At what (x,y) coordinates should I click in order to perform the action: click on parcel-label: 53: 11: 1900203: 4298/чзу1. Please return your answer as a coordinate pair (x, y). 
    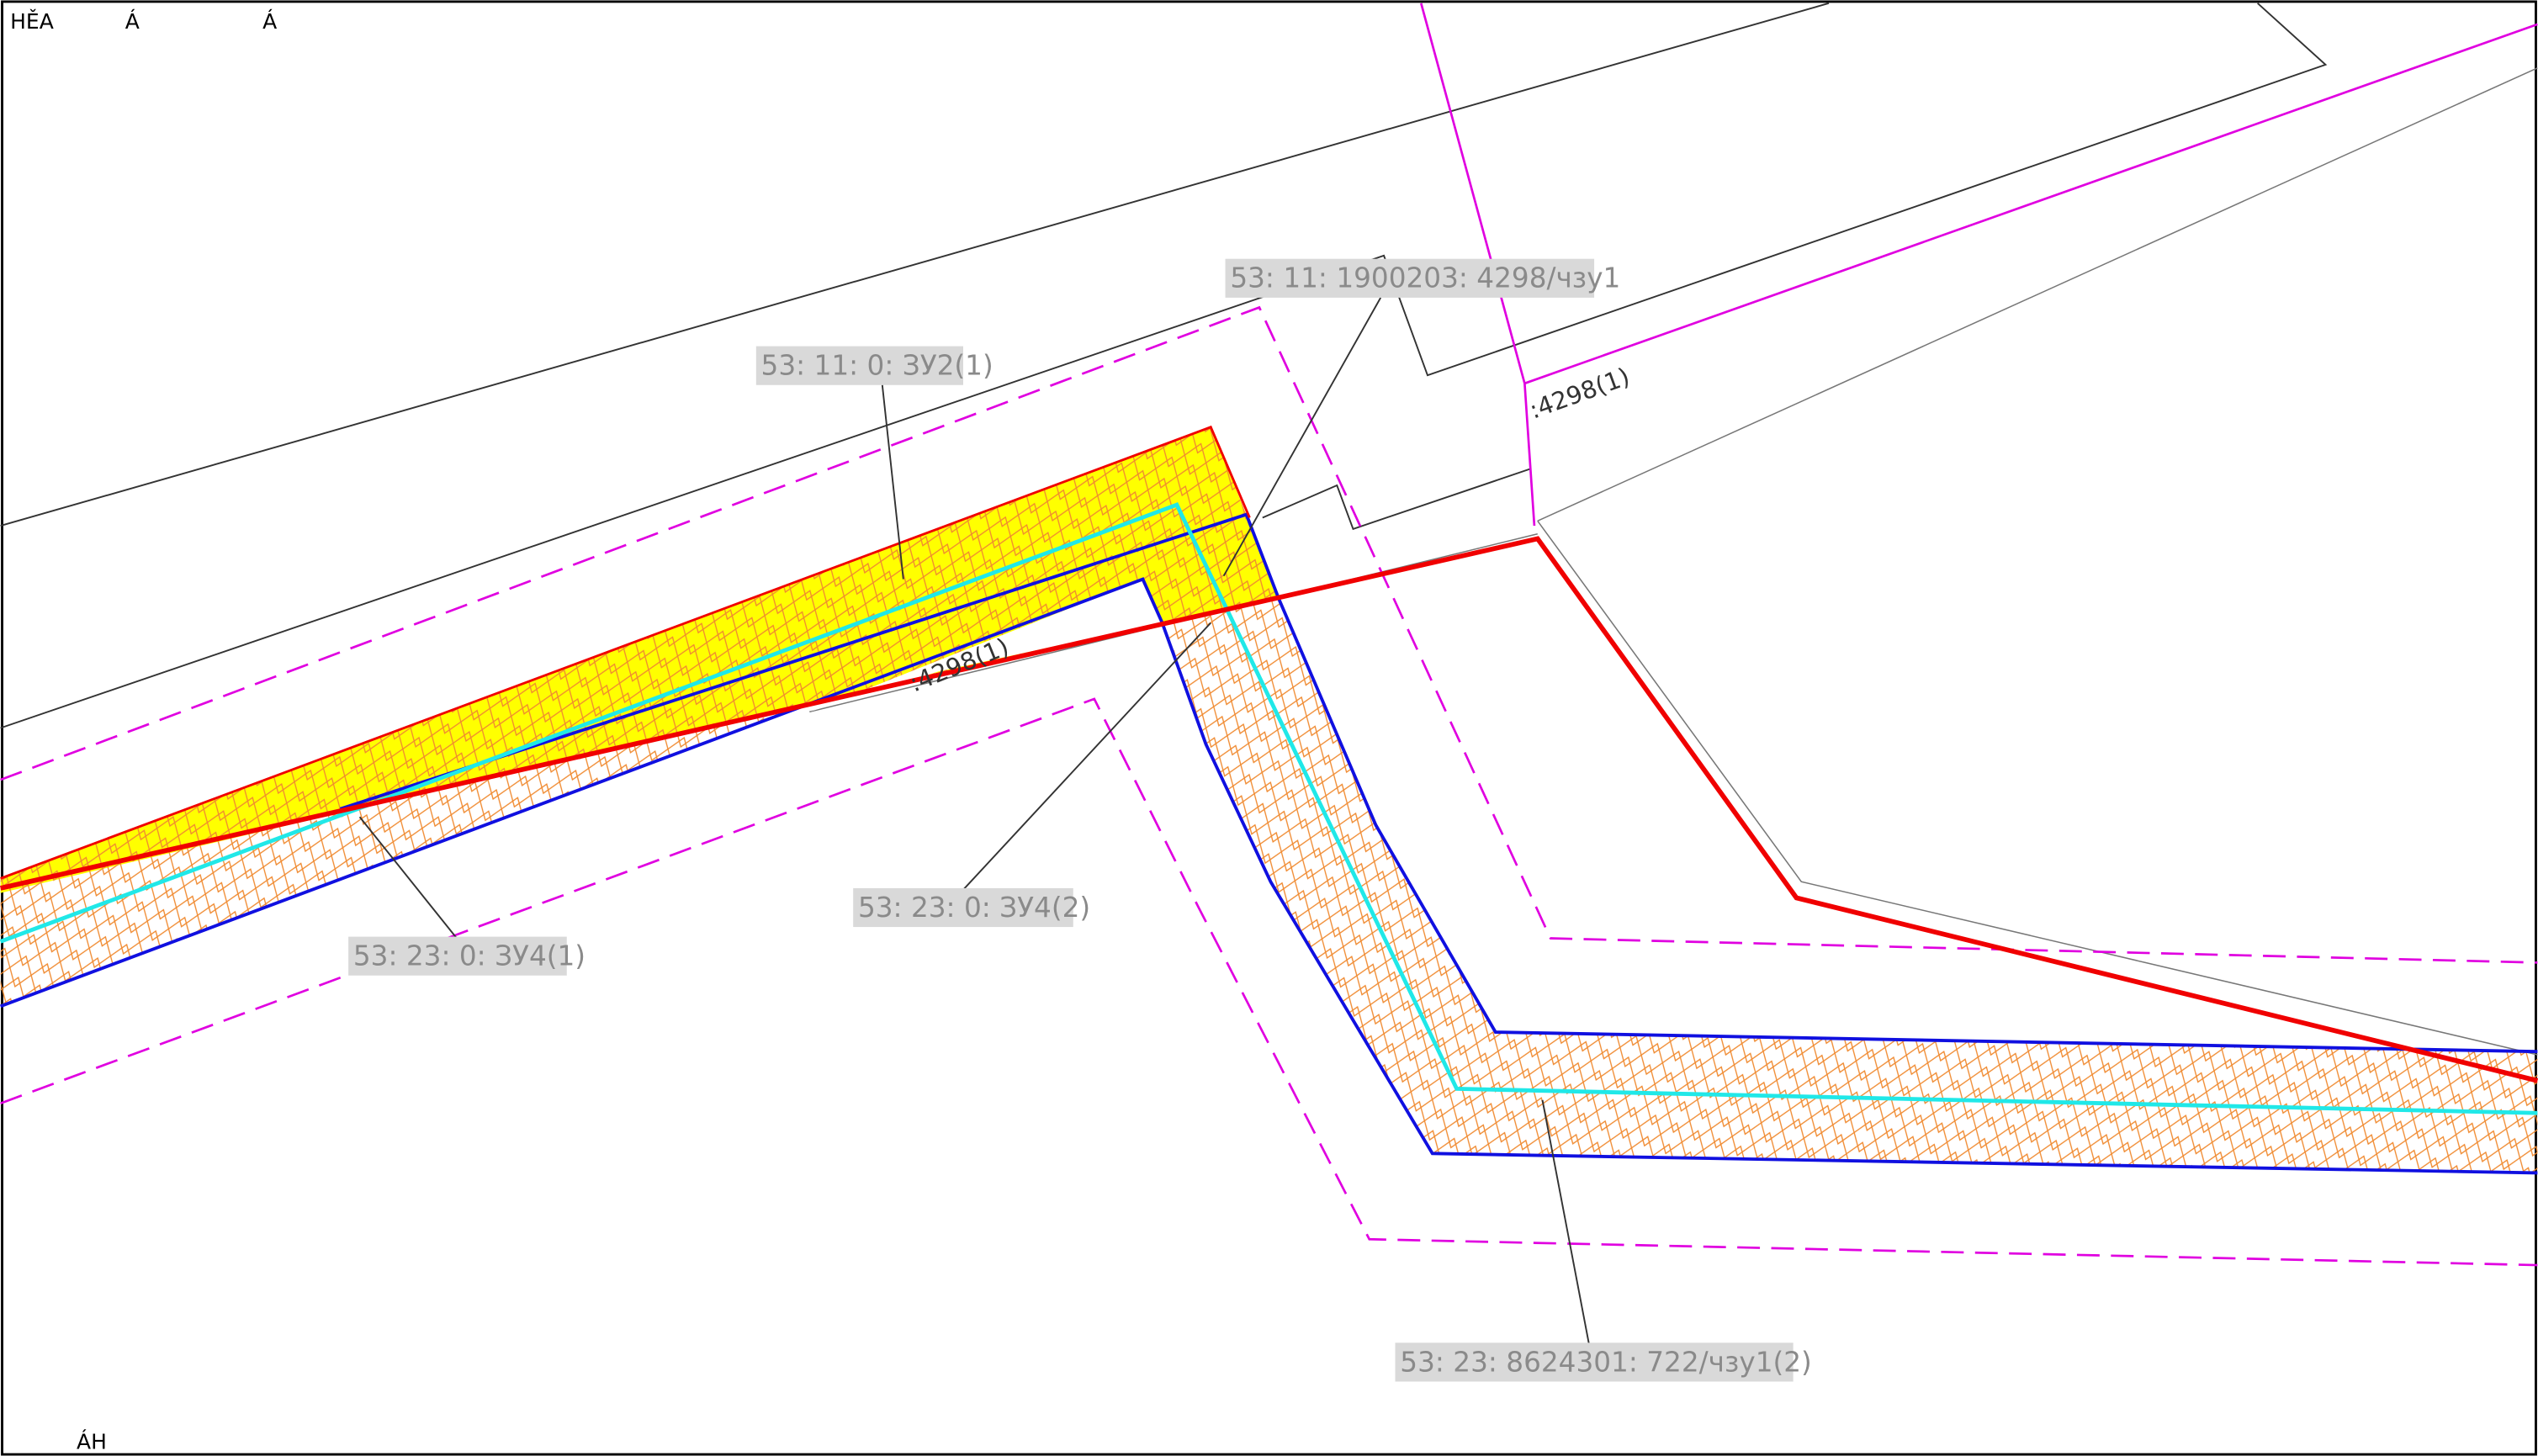
    Looking at the image, I should click on (1425, 278).